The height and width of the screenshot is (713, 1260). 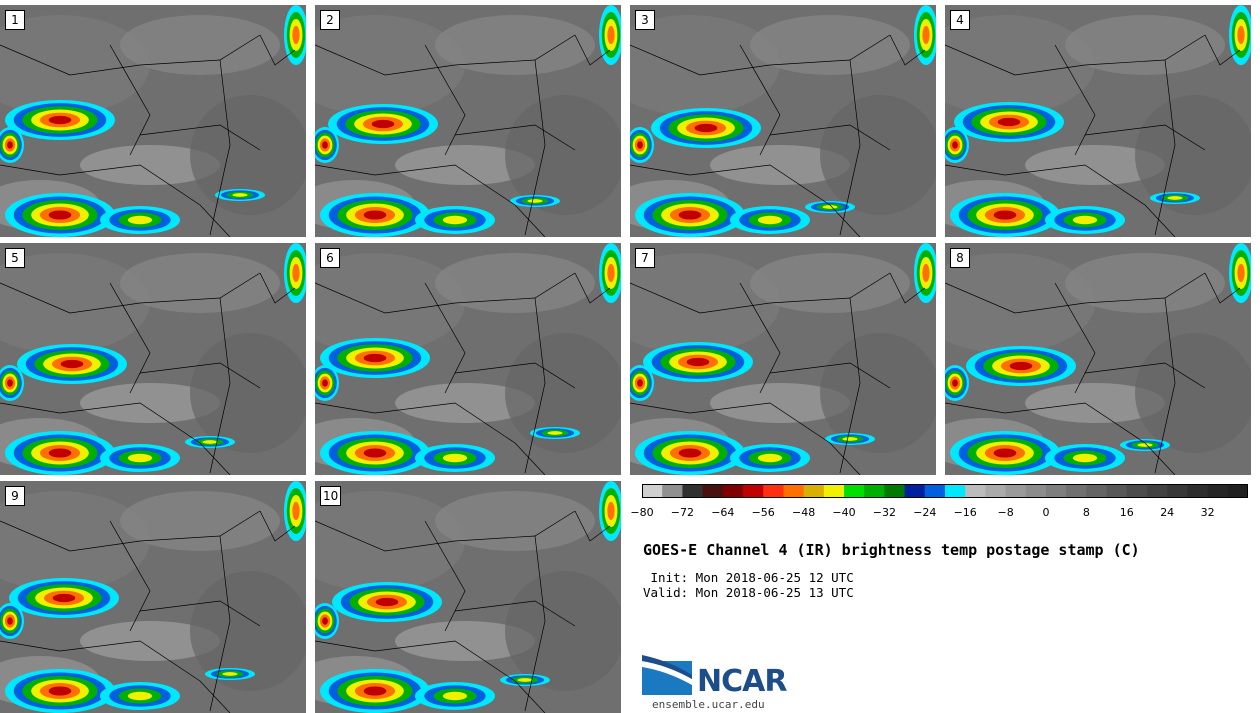 I want to click on postage-stamp-panel: 2, so click(x=468, y=121).